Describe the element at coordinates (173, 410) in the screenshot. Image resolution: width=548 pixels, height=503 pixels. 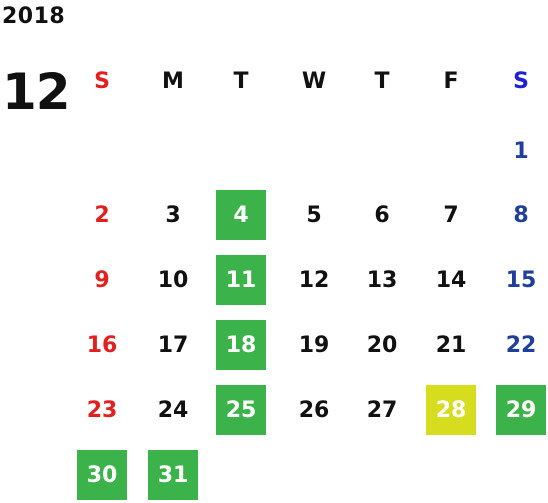
I see `day-cell-24: 24` at that location.